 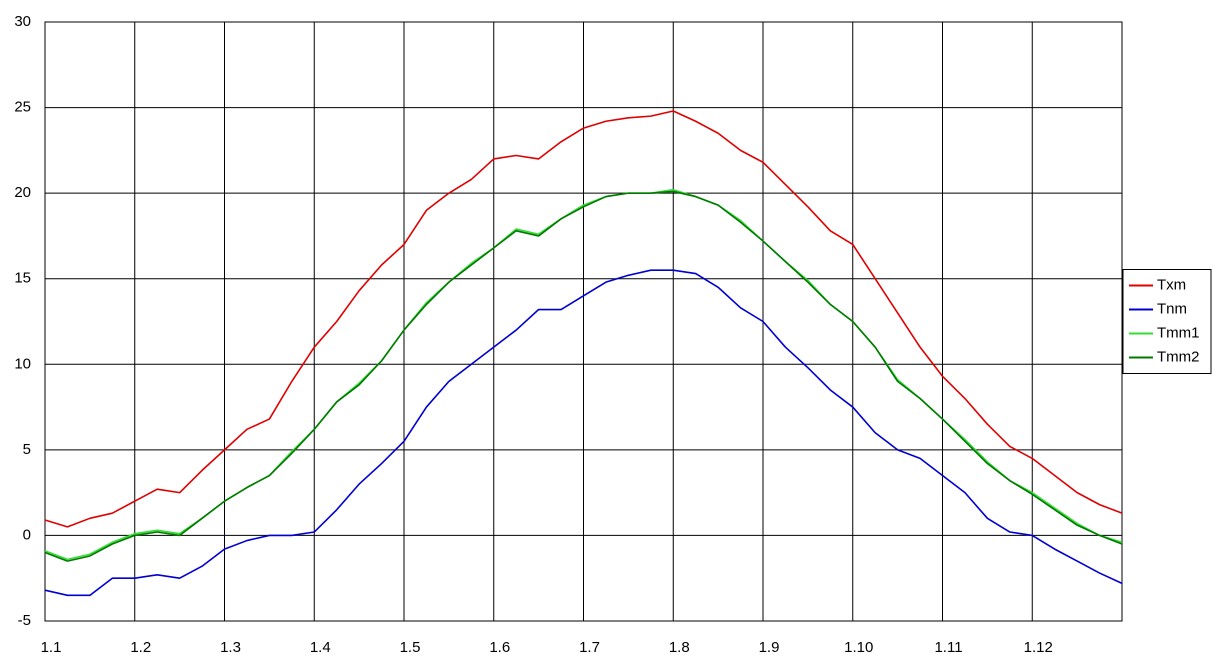 What do you see at coordinates (320, 647) in the screenshot?
I see `x-tick-label: 1.4` at bounding box center [320, 647].